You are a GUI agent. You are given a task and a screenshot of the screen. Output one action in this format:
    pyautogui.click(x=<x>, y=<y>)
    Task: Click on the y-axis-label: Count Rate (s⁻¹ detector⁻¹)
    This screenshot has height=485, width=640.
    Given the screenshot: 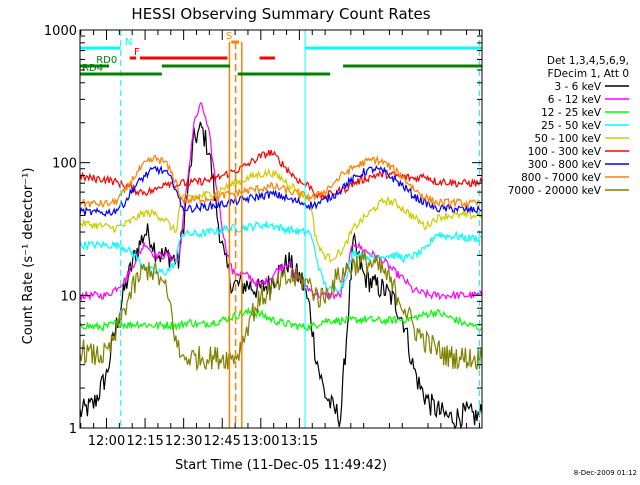 What is the action you would take?
    pyautogui.click(x=28, y=256)
    